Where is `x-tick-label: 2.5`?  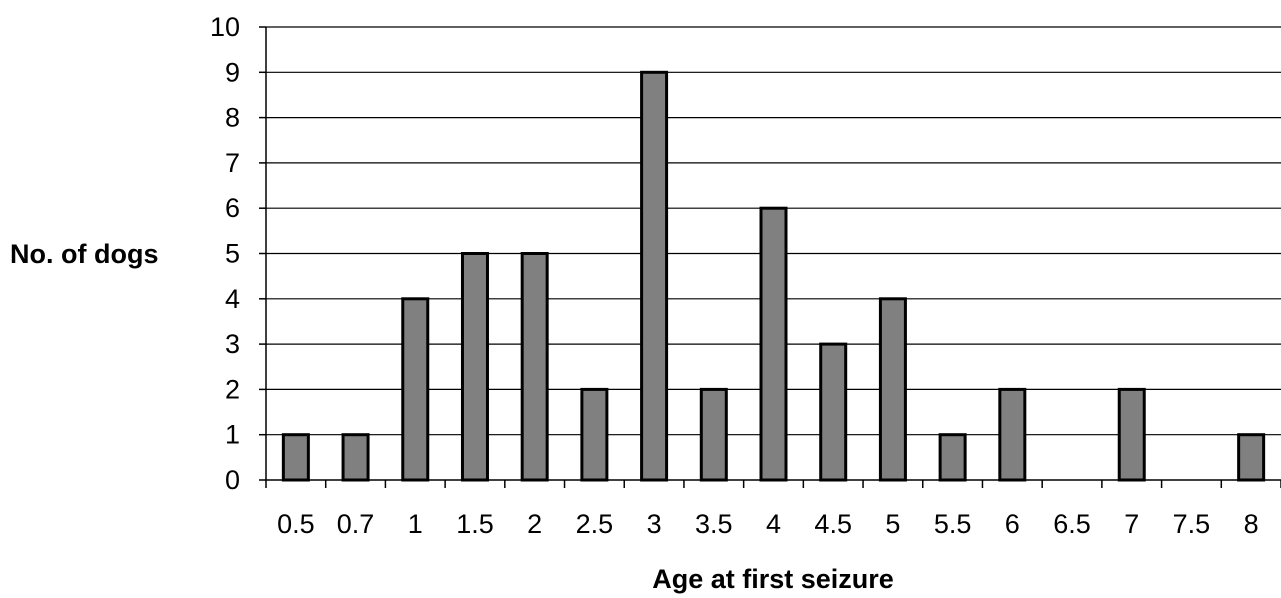
x-tick-label: 2.5 is located at coordinates (595, 524).